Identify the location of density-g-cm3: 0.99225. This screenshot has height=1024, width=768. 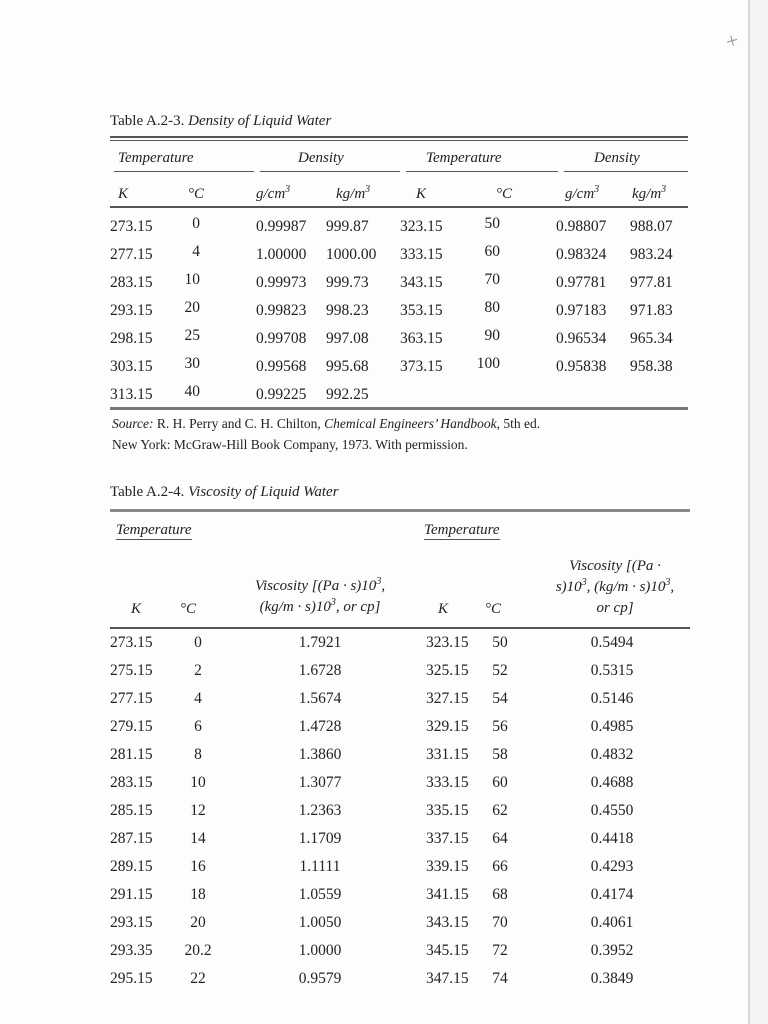
(281, 394).